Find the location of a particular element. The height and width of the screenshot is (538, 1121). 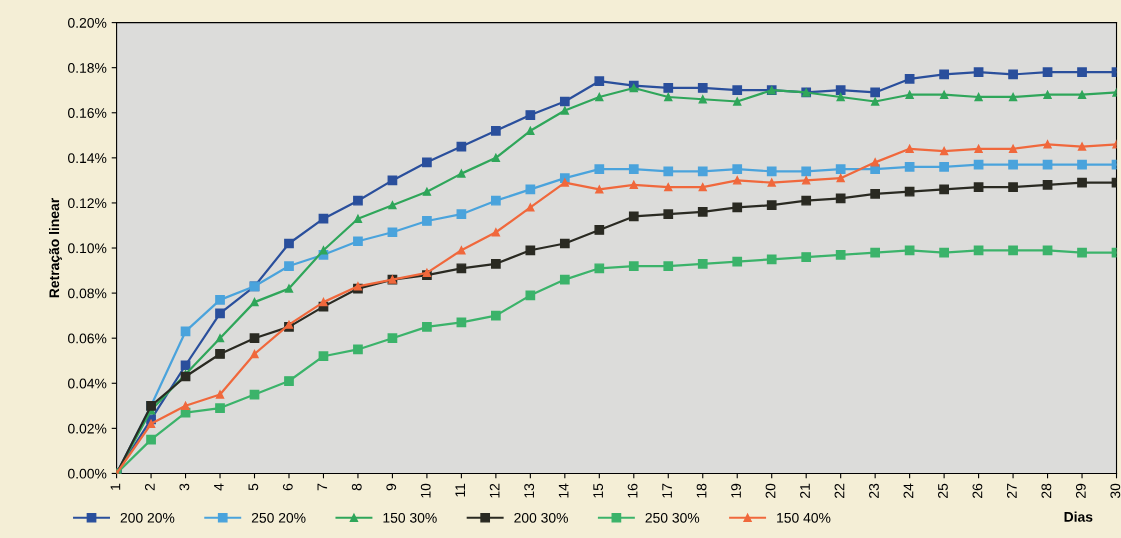

legend-label: 150 30% is located at coordinates (410, 517).